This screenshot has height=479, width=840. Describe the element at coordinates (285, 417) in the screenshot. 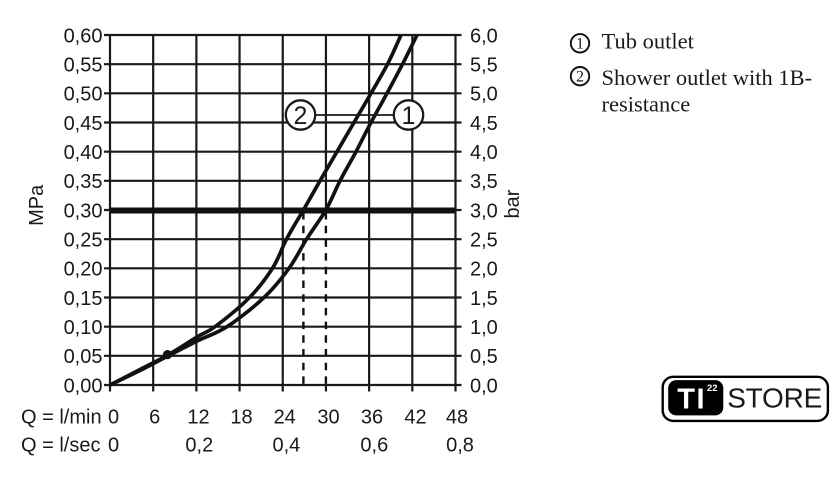

I see `svg-text: 24` at that location.